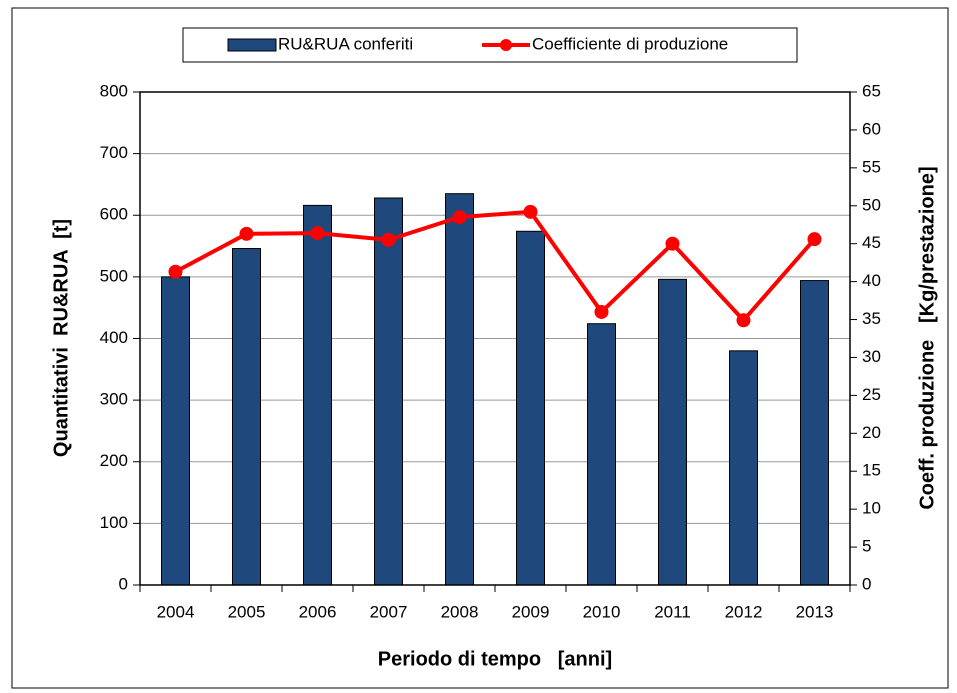 This screenshot has height=693, width=957. I want to click on x-tick-label: 2006, so click(318, 611).